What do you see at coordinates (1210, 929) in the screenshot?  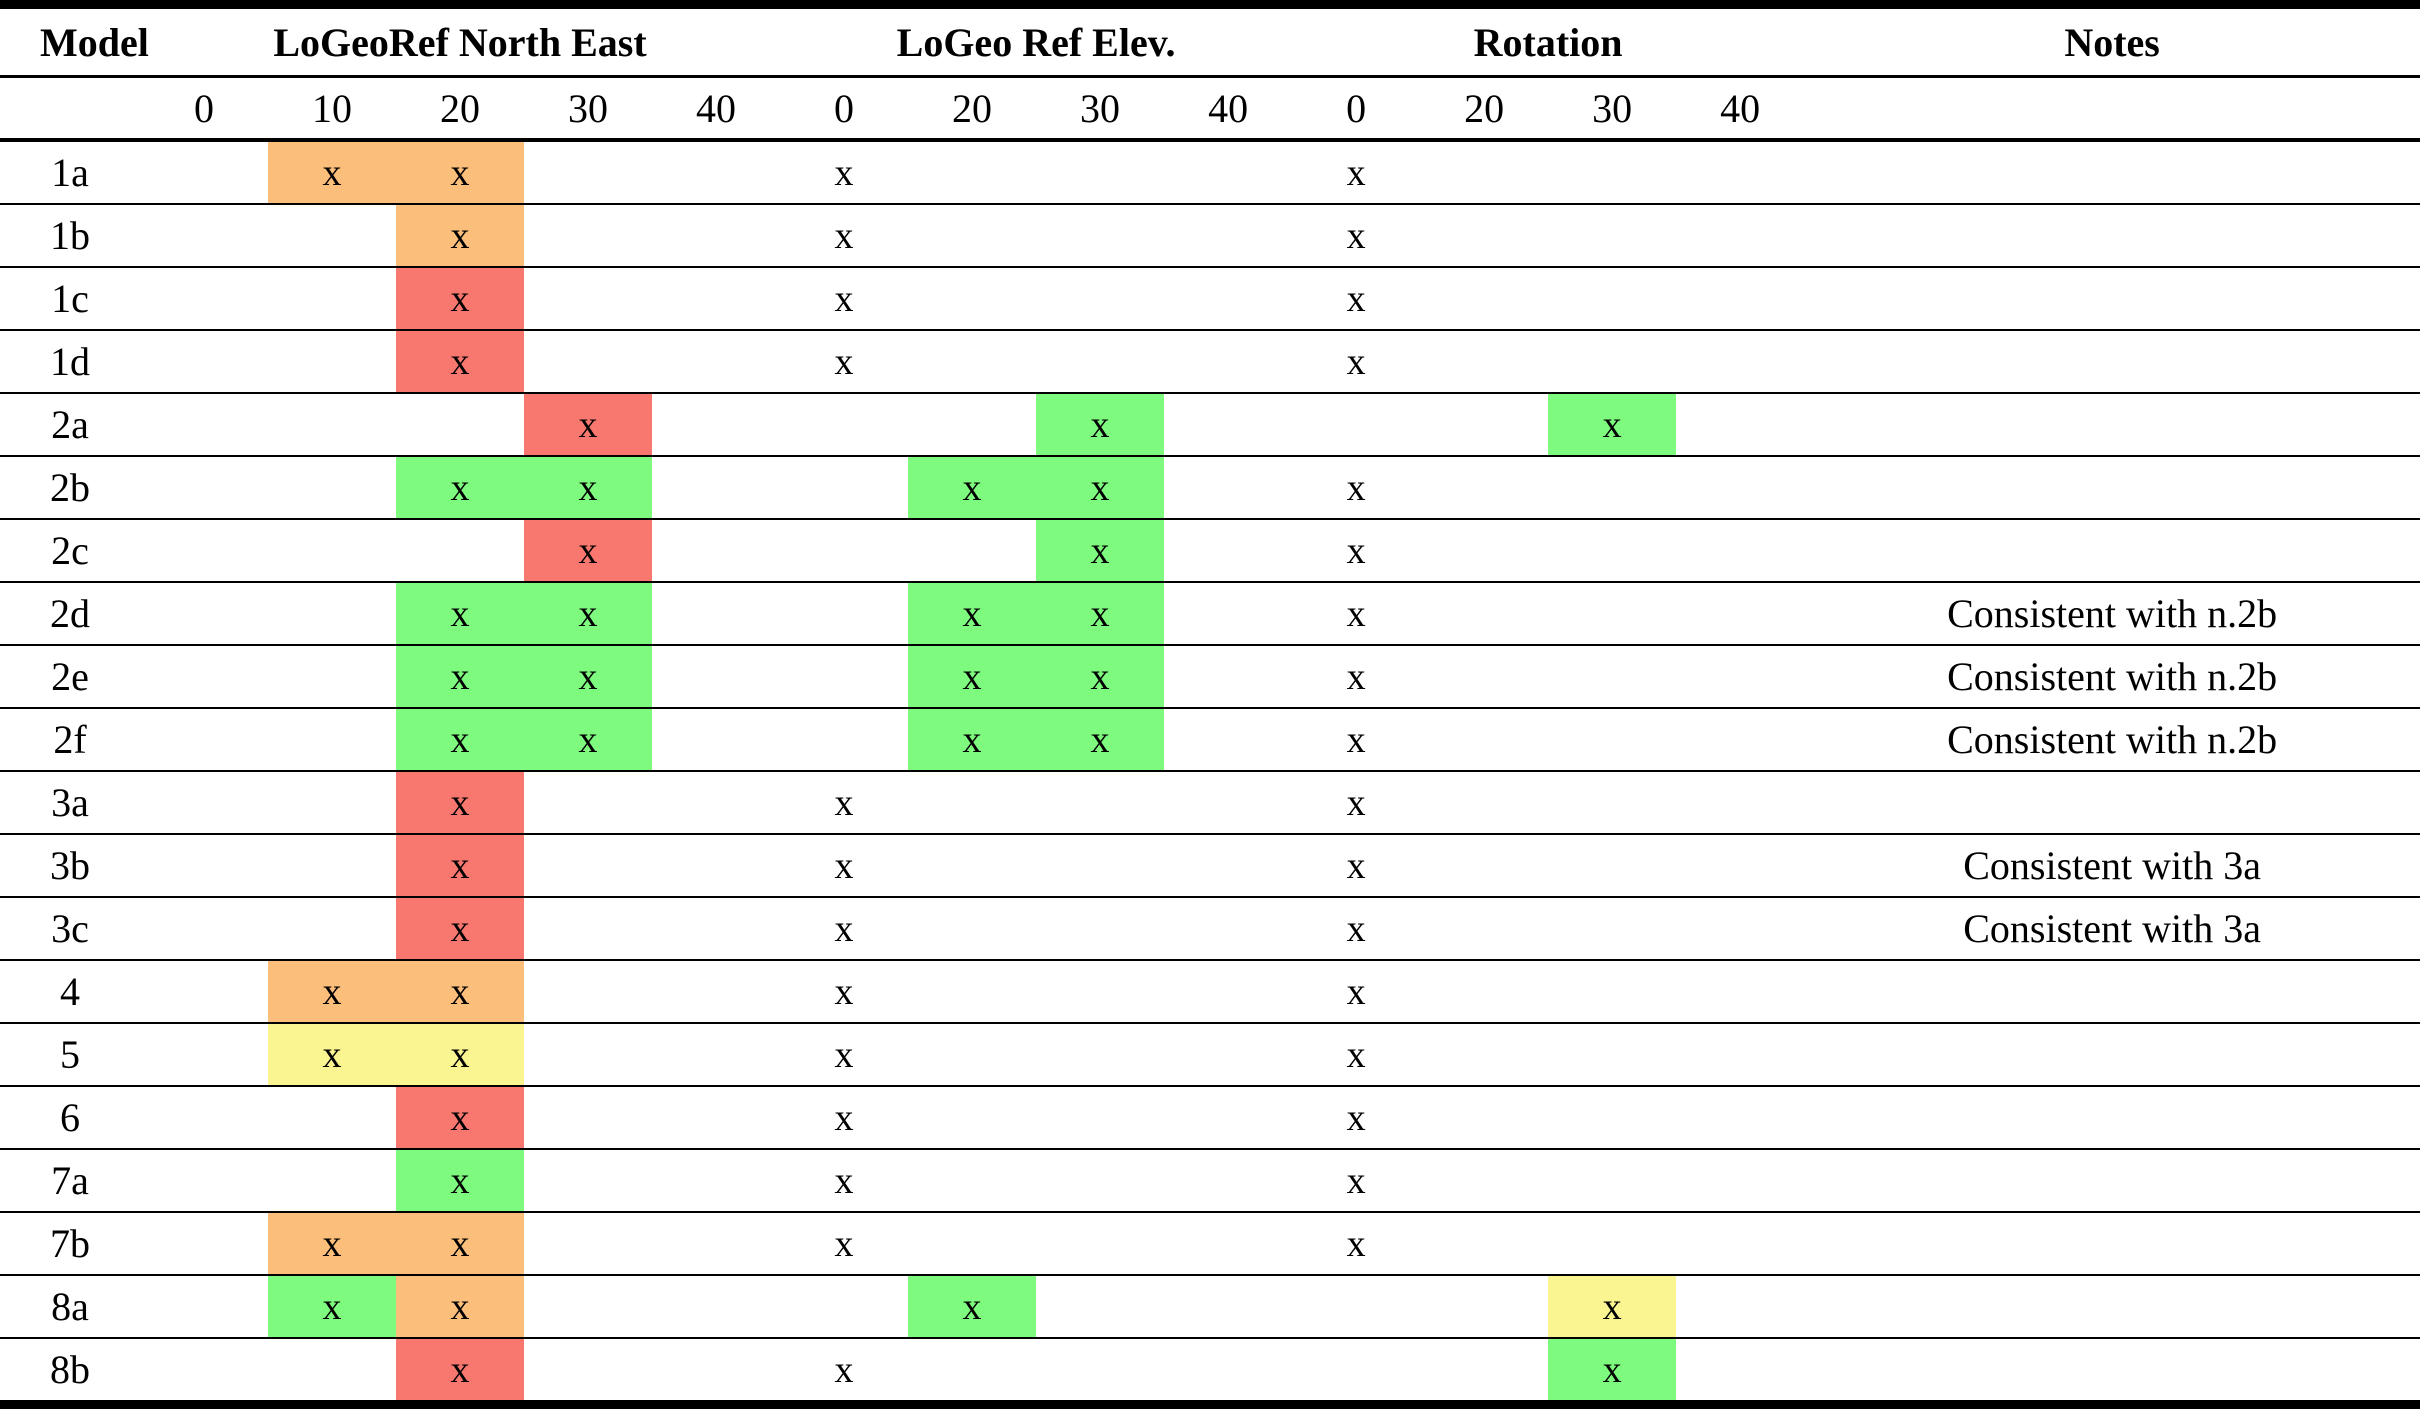 I see `table-row: 3c x x x Consistent with 3a` at bounding box center [1210, 929].